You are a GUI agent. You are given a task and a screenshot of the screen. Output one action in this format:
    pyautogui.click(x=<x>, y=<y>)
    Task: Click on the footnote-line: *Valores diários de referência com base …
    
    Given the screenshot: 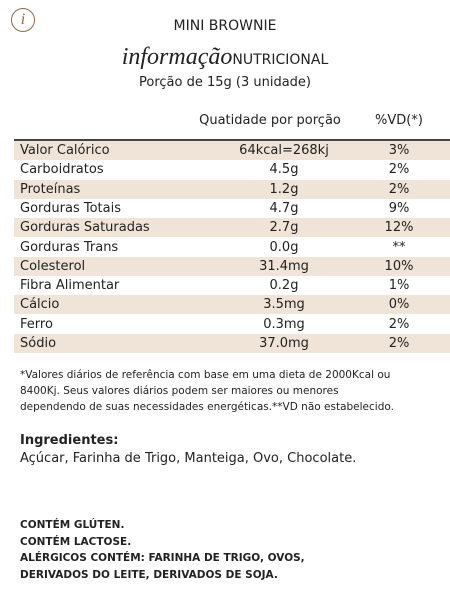 What is the action you would take?
    pyautogui.click(x=205, y=375)
    